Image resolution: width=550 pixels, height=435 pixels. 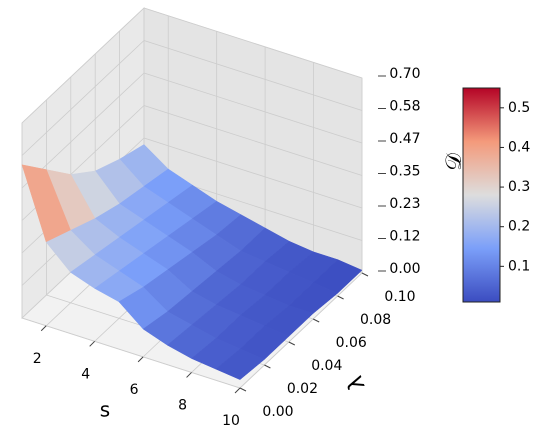 I want to click on colorbar-tick-label: 0.5, so click(x=519, y=108).